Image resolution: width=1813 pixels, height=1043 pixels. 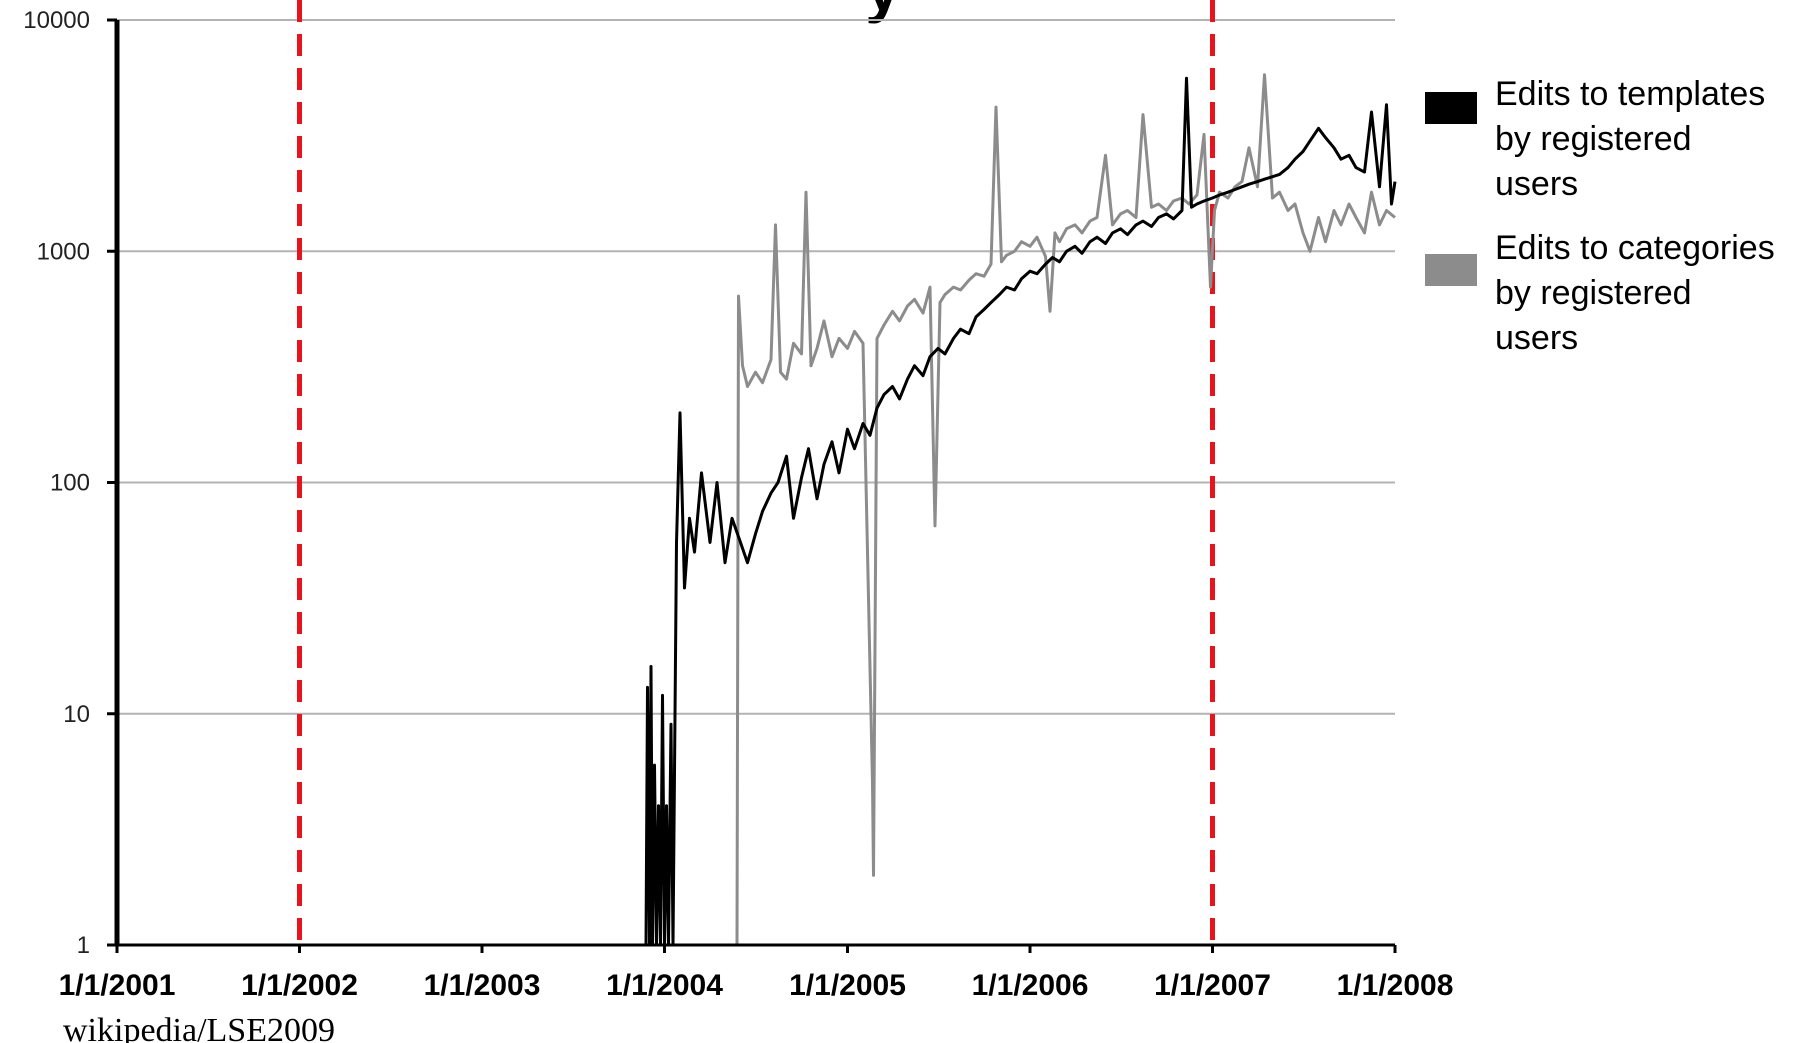 I want to click on legend-label-categories-line-1: Edits to categories, so click(x=1635, y=248).